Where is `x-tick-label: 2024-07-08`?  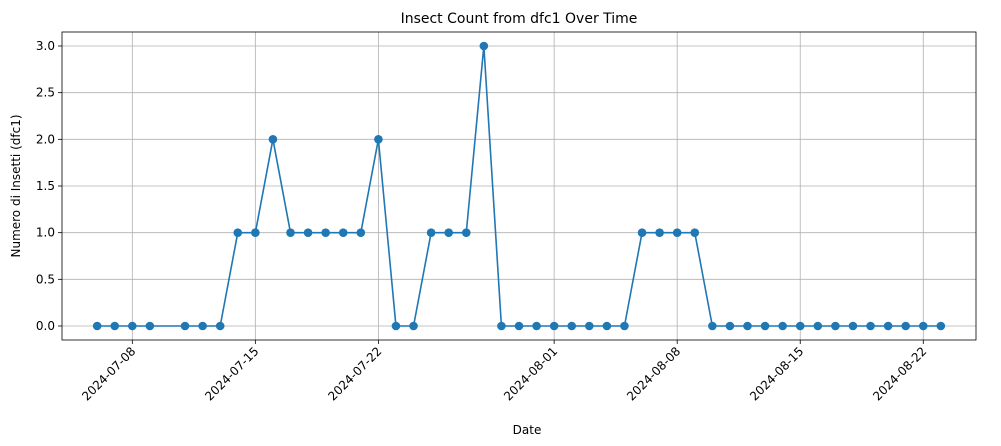 x-tick-label: 2024-07-08 is located at coordinates (108, 373).